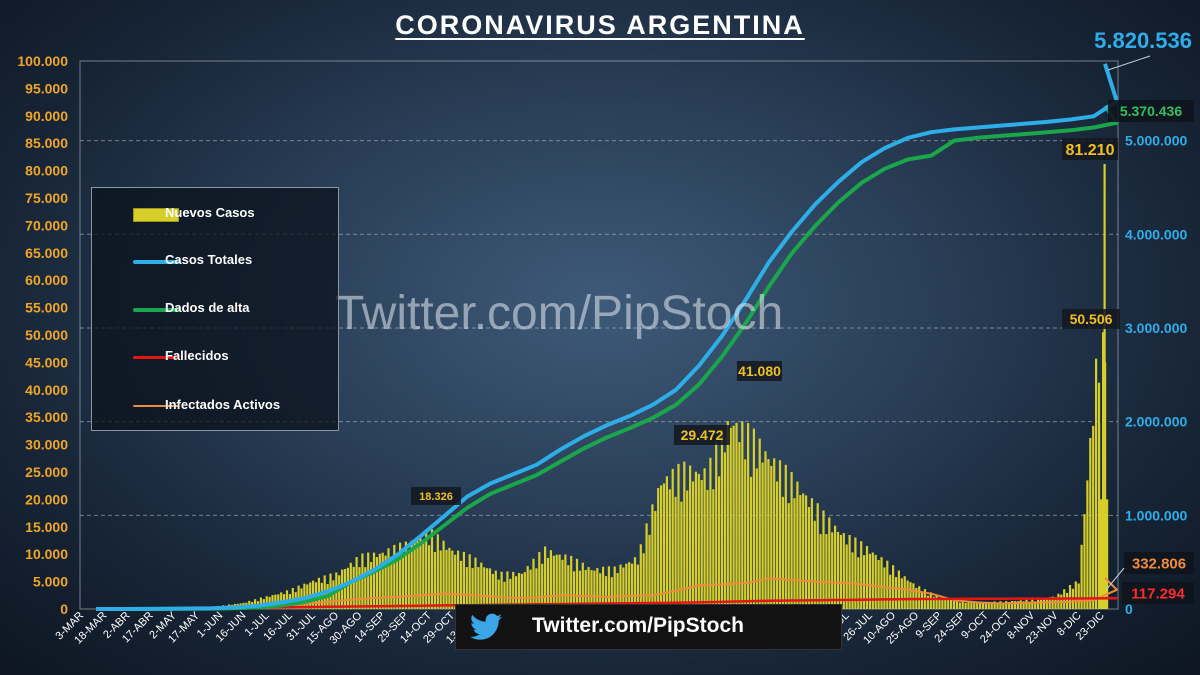  What do you see at coordinates (436, 496) in the screenshot?
I see `annotation-label-box` at bounding box center [436, 496].